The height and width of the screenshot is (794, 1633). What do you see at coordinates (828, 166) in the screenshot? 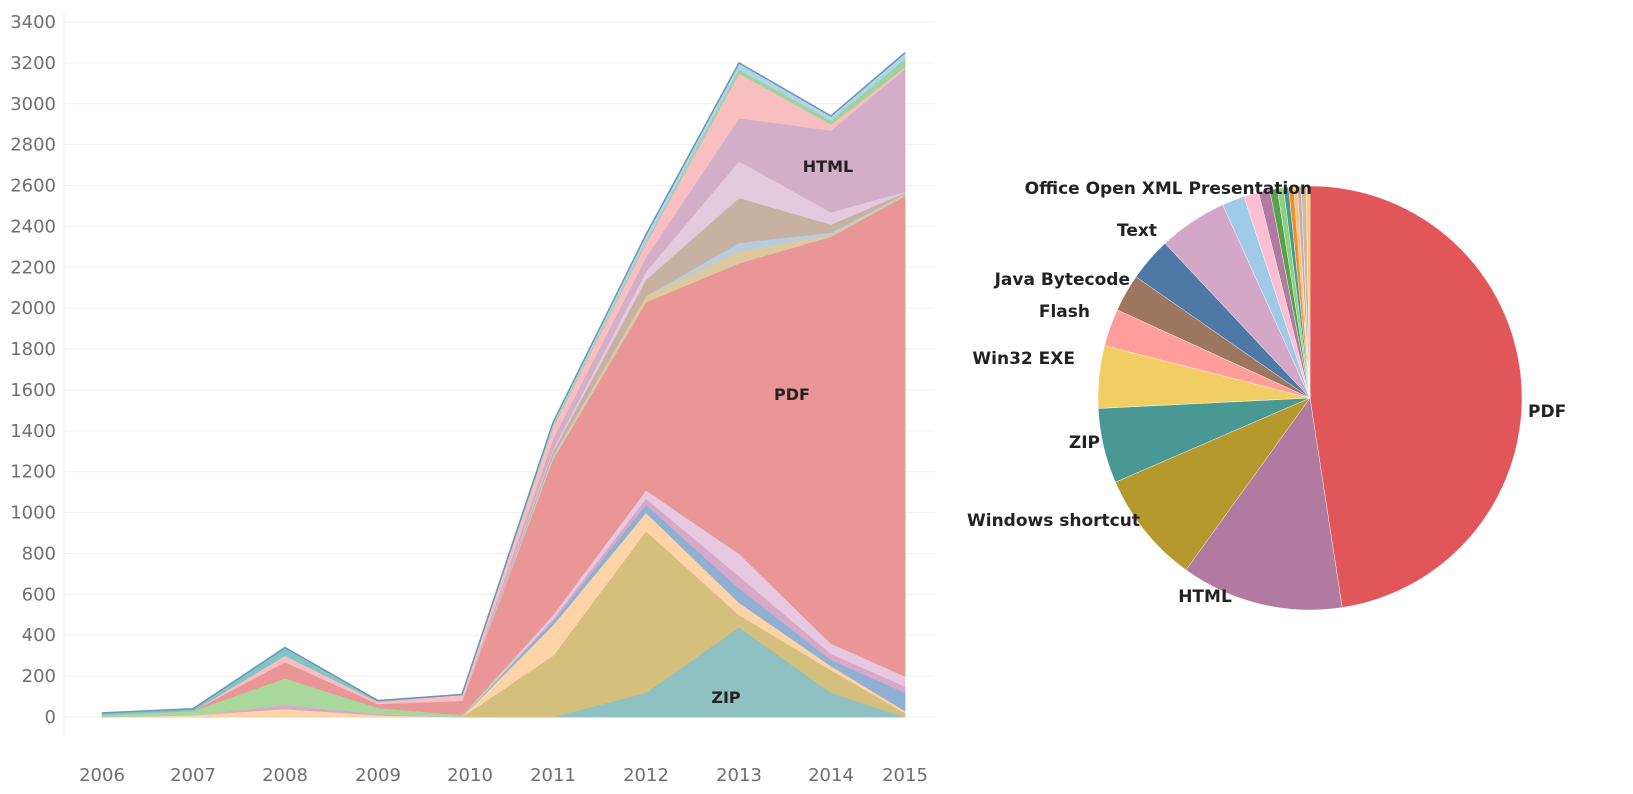
I see `annotation-html: HTML` at bounding box center [828, 166].